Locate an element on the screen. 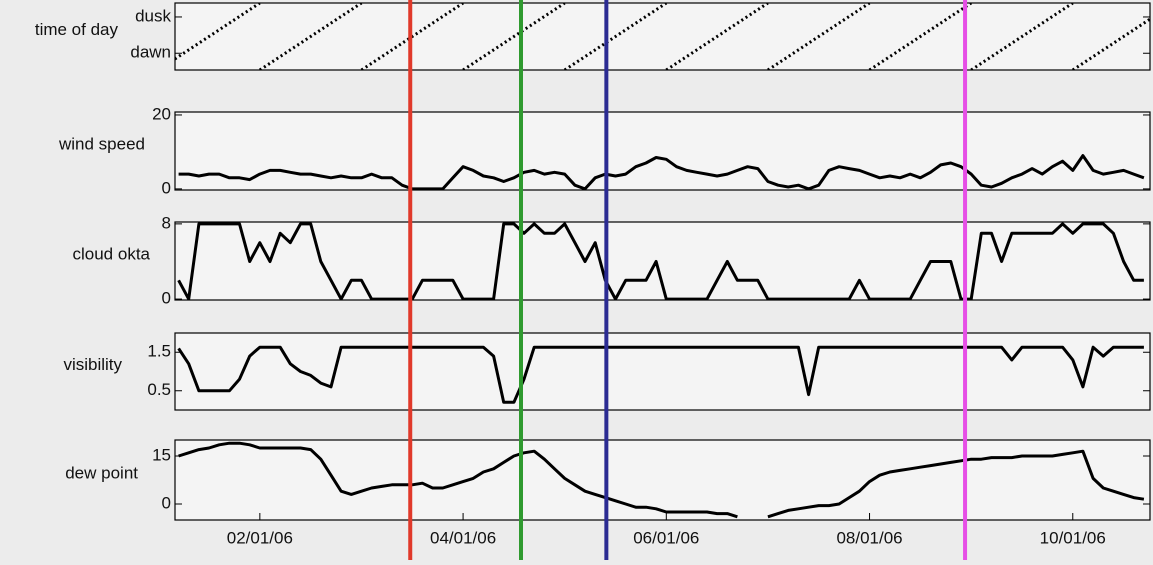 Image resolution: width=1153 pixels, height=565 pixels. y-axis-label: dew point is located at coordinates (101, 472).